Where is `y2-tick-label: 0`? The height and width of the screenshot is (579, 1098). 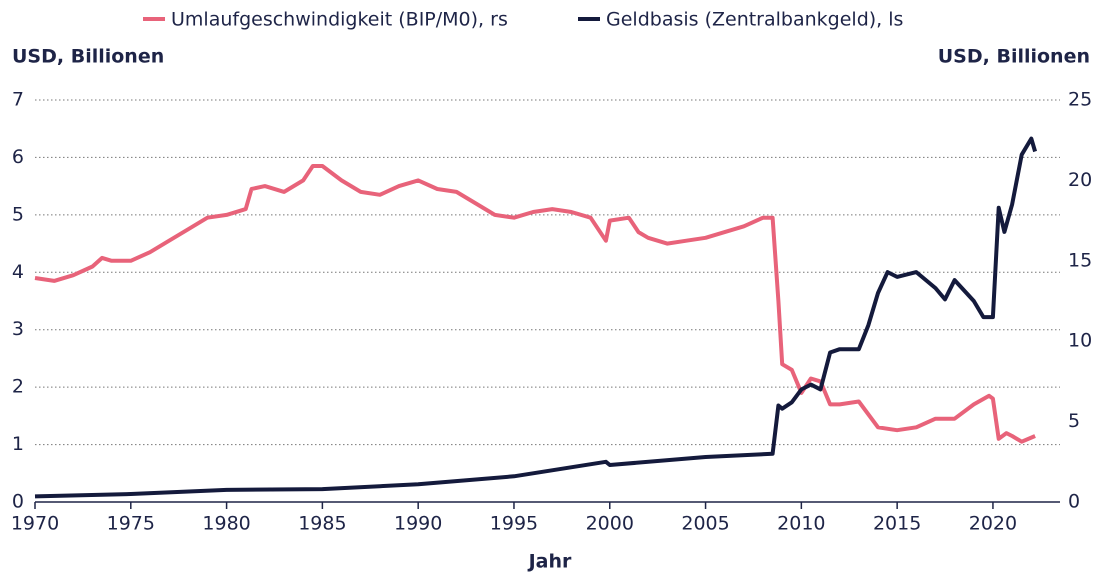
y2-tick-label: 0 is located at coordinates (1074, 502).